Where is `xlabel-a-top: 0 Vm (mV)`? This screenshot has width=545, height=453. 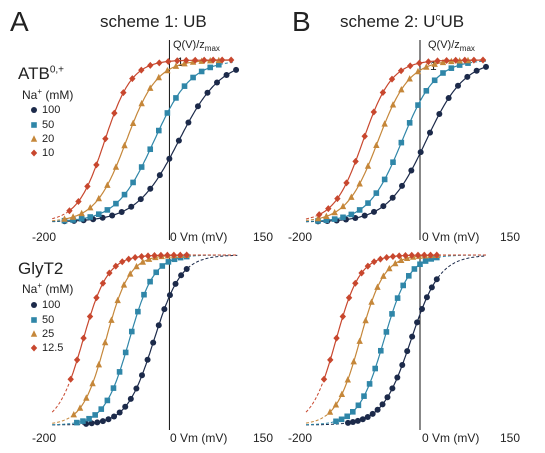
xlabel-a-top: 0 Vm (mV) is located at coordinates (199, 237).